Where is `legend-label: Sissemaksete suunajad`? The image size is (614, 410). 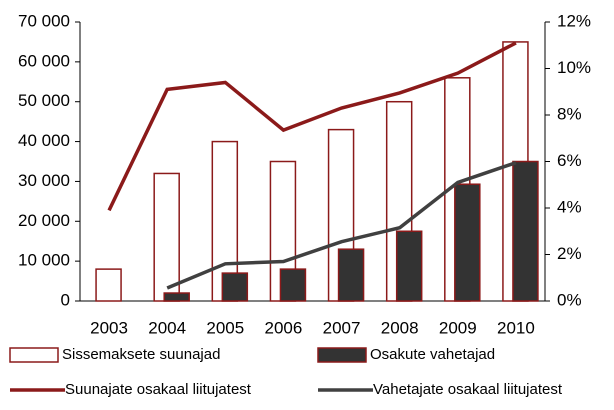 legend-label: Sissemaksete suunajad is located at coordinates (141, 354).